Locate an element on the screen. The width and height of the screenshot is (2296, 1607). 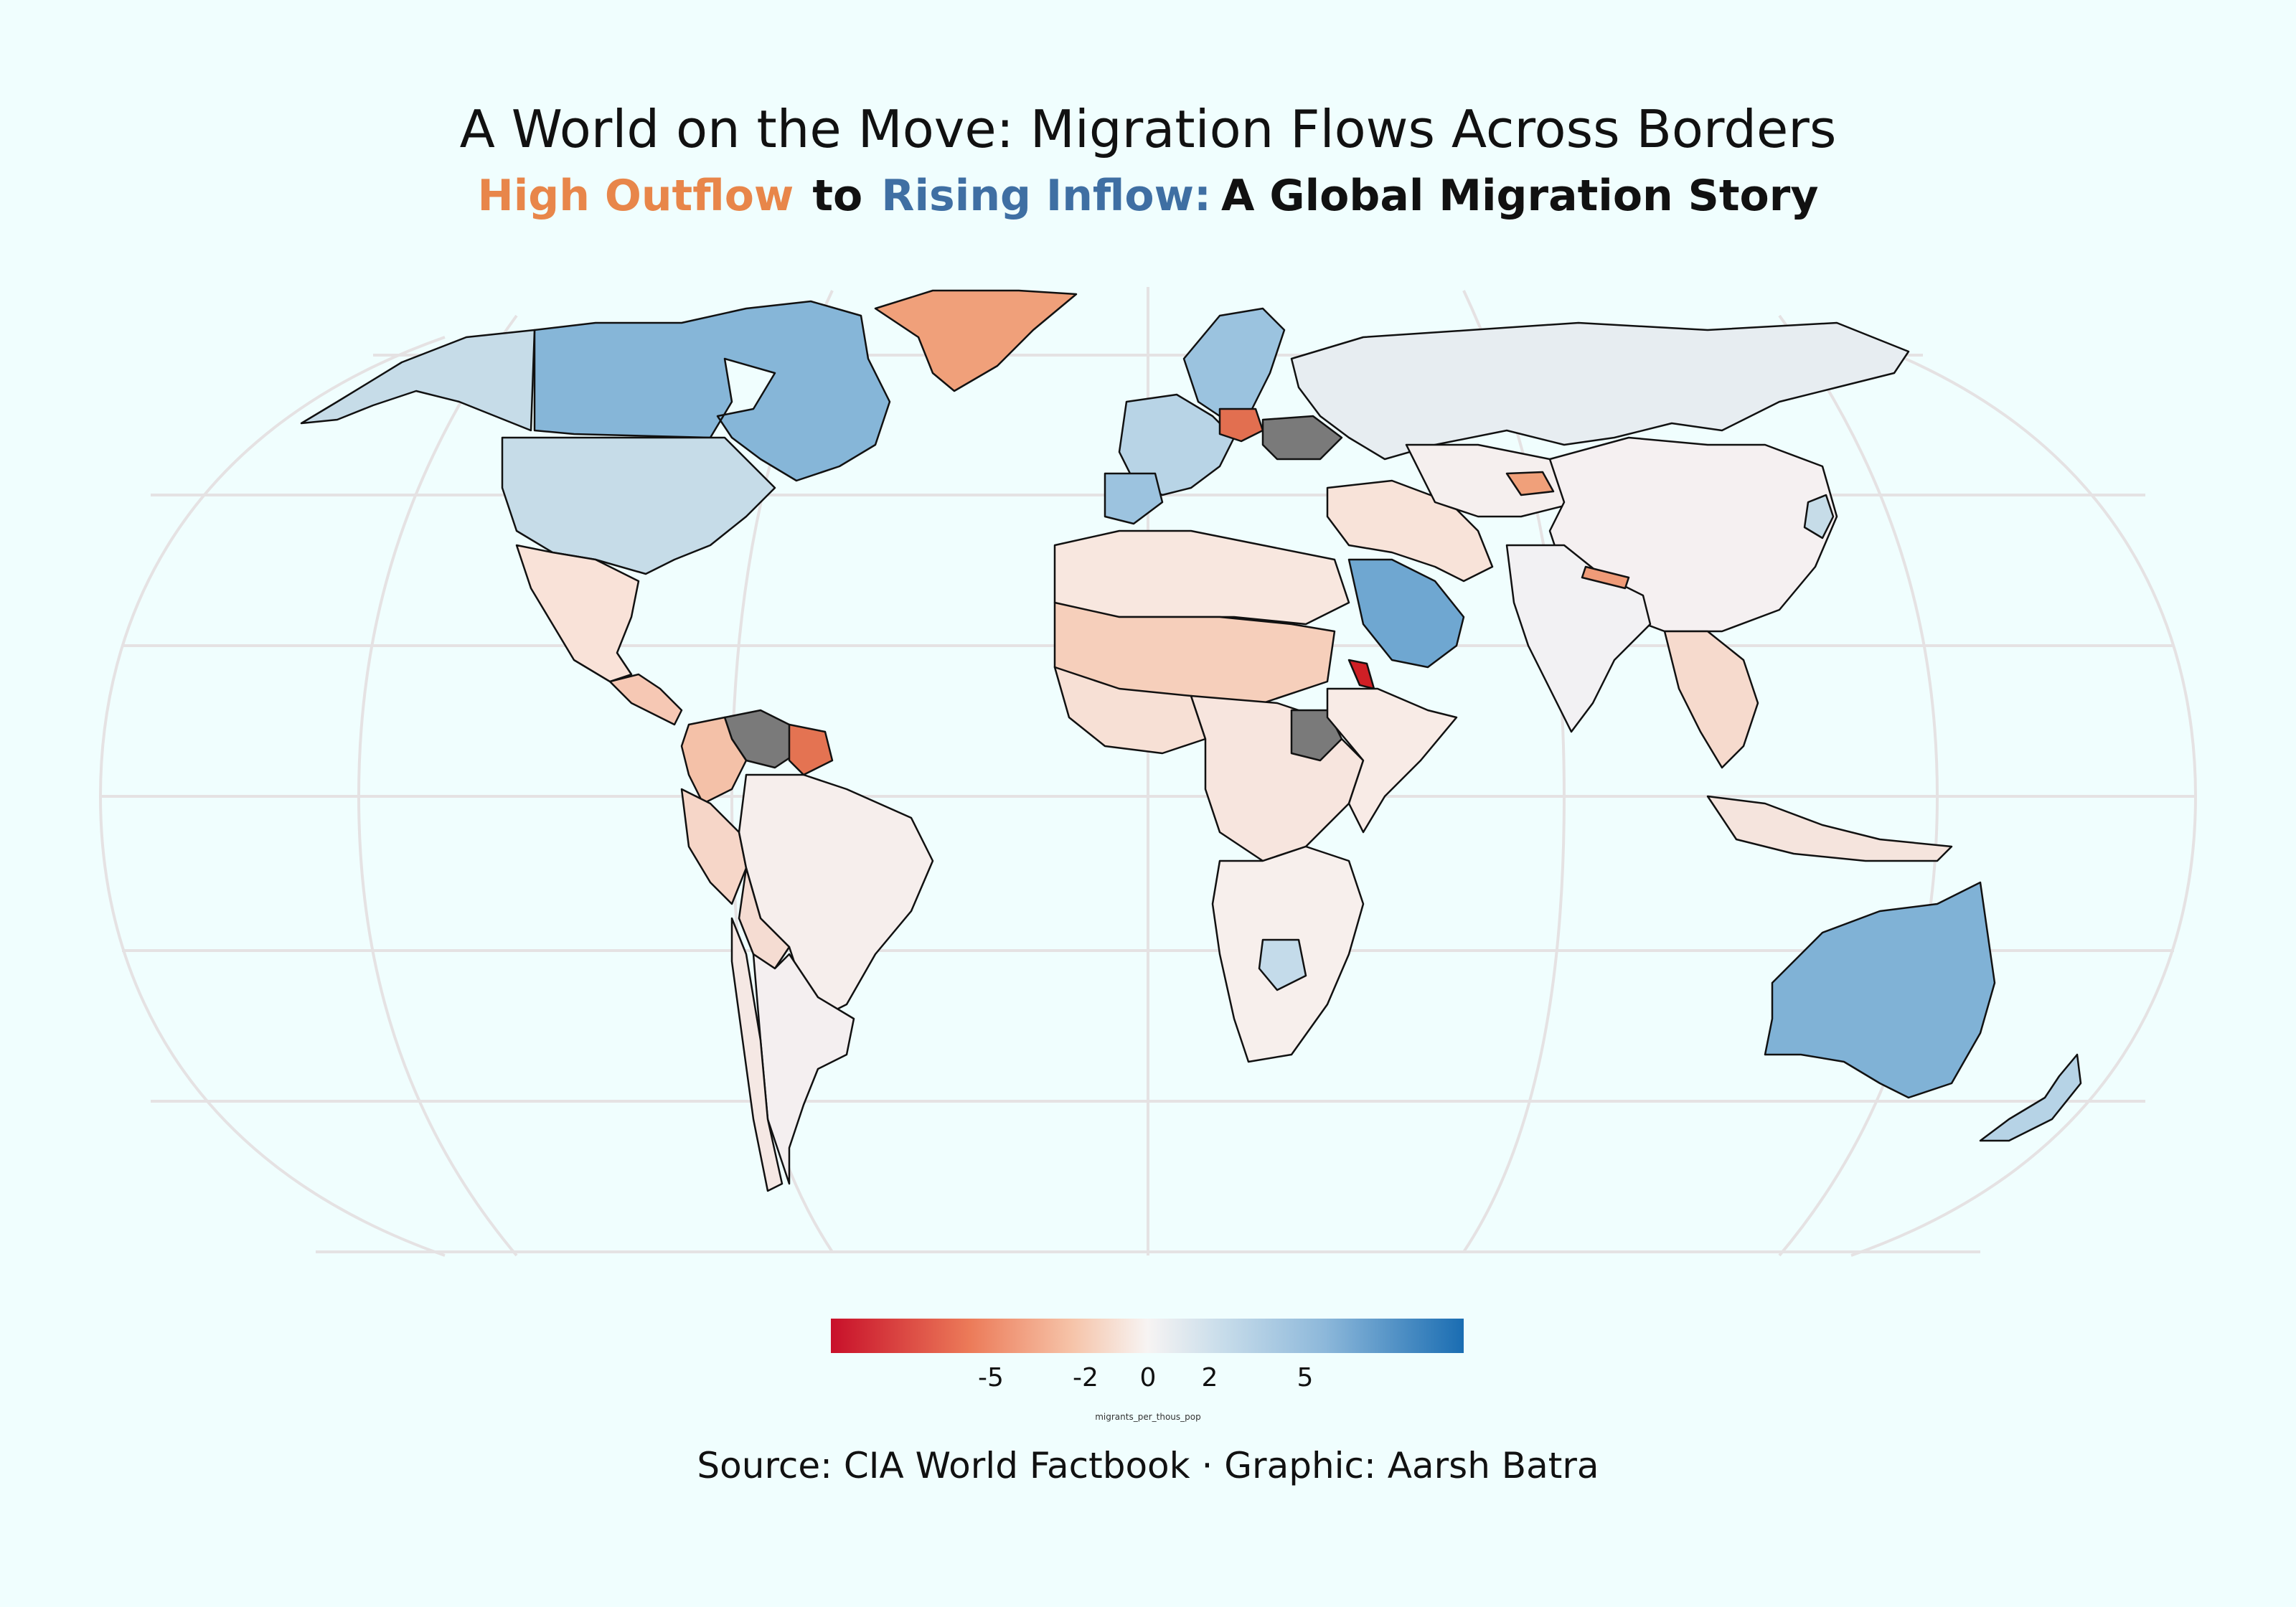
country-australia is located at coordinates (1880, 990).